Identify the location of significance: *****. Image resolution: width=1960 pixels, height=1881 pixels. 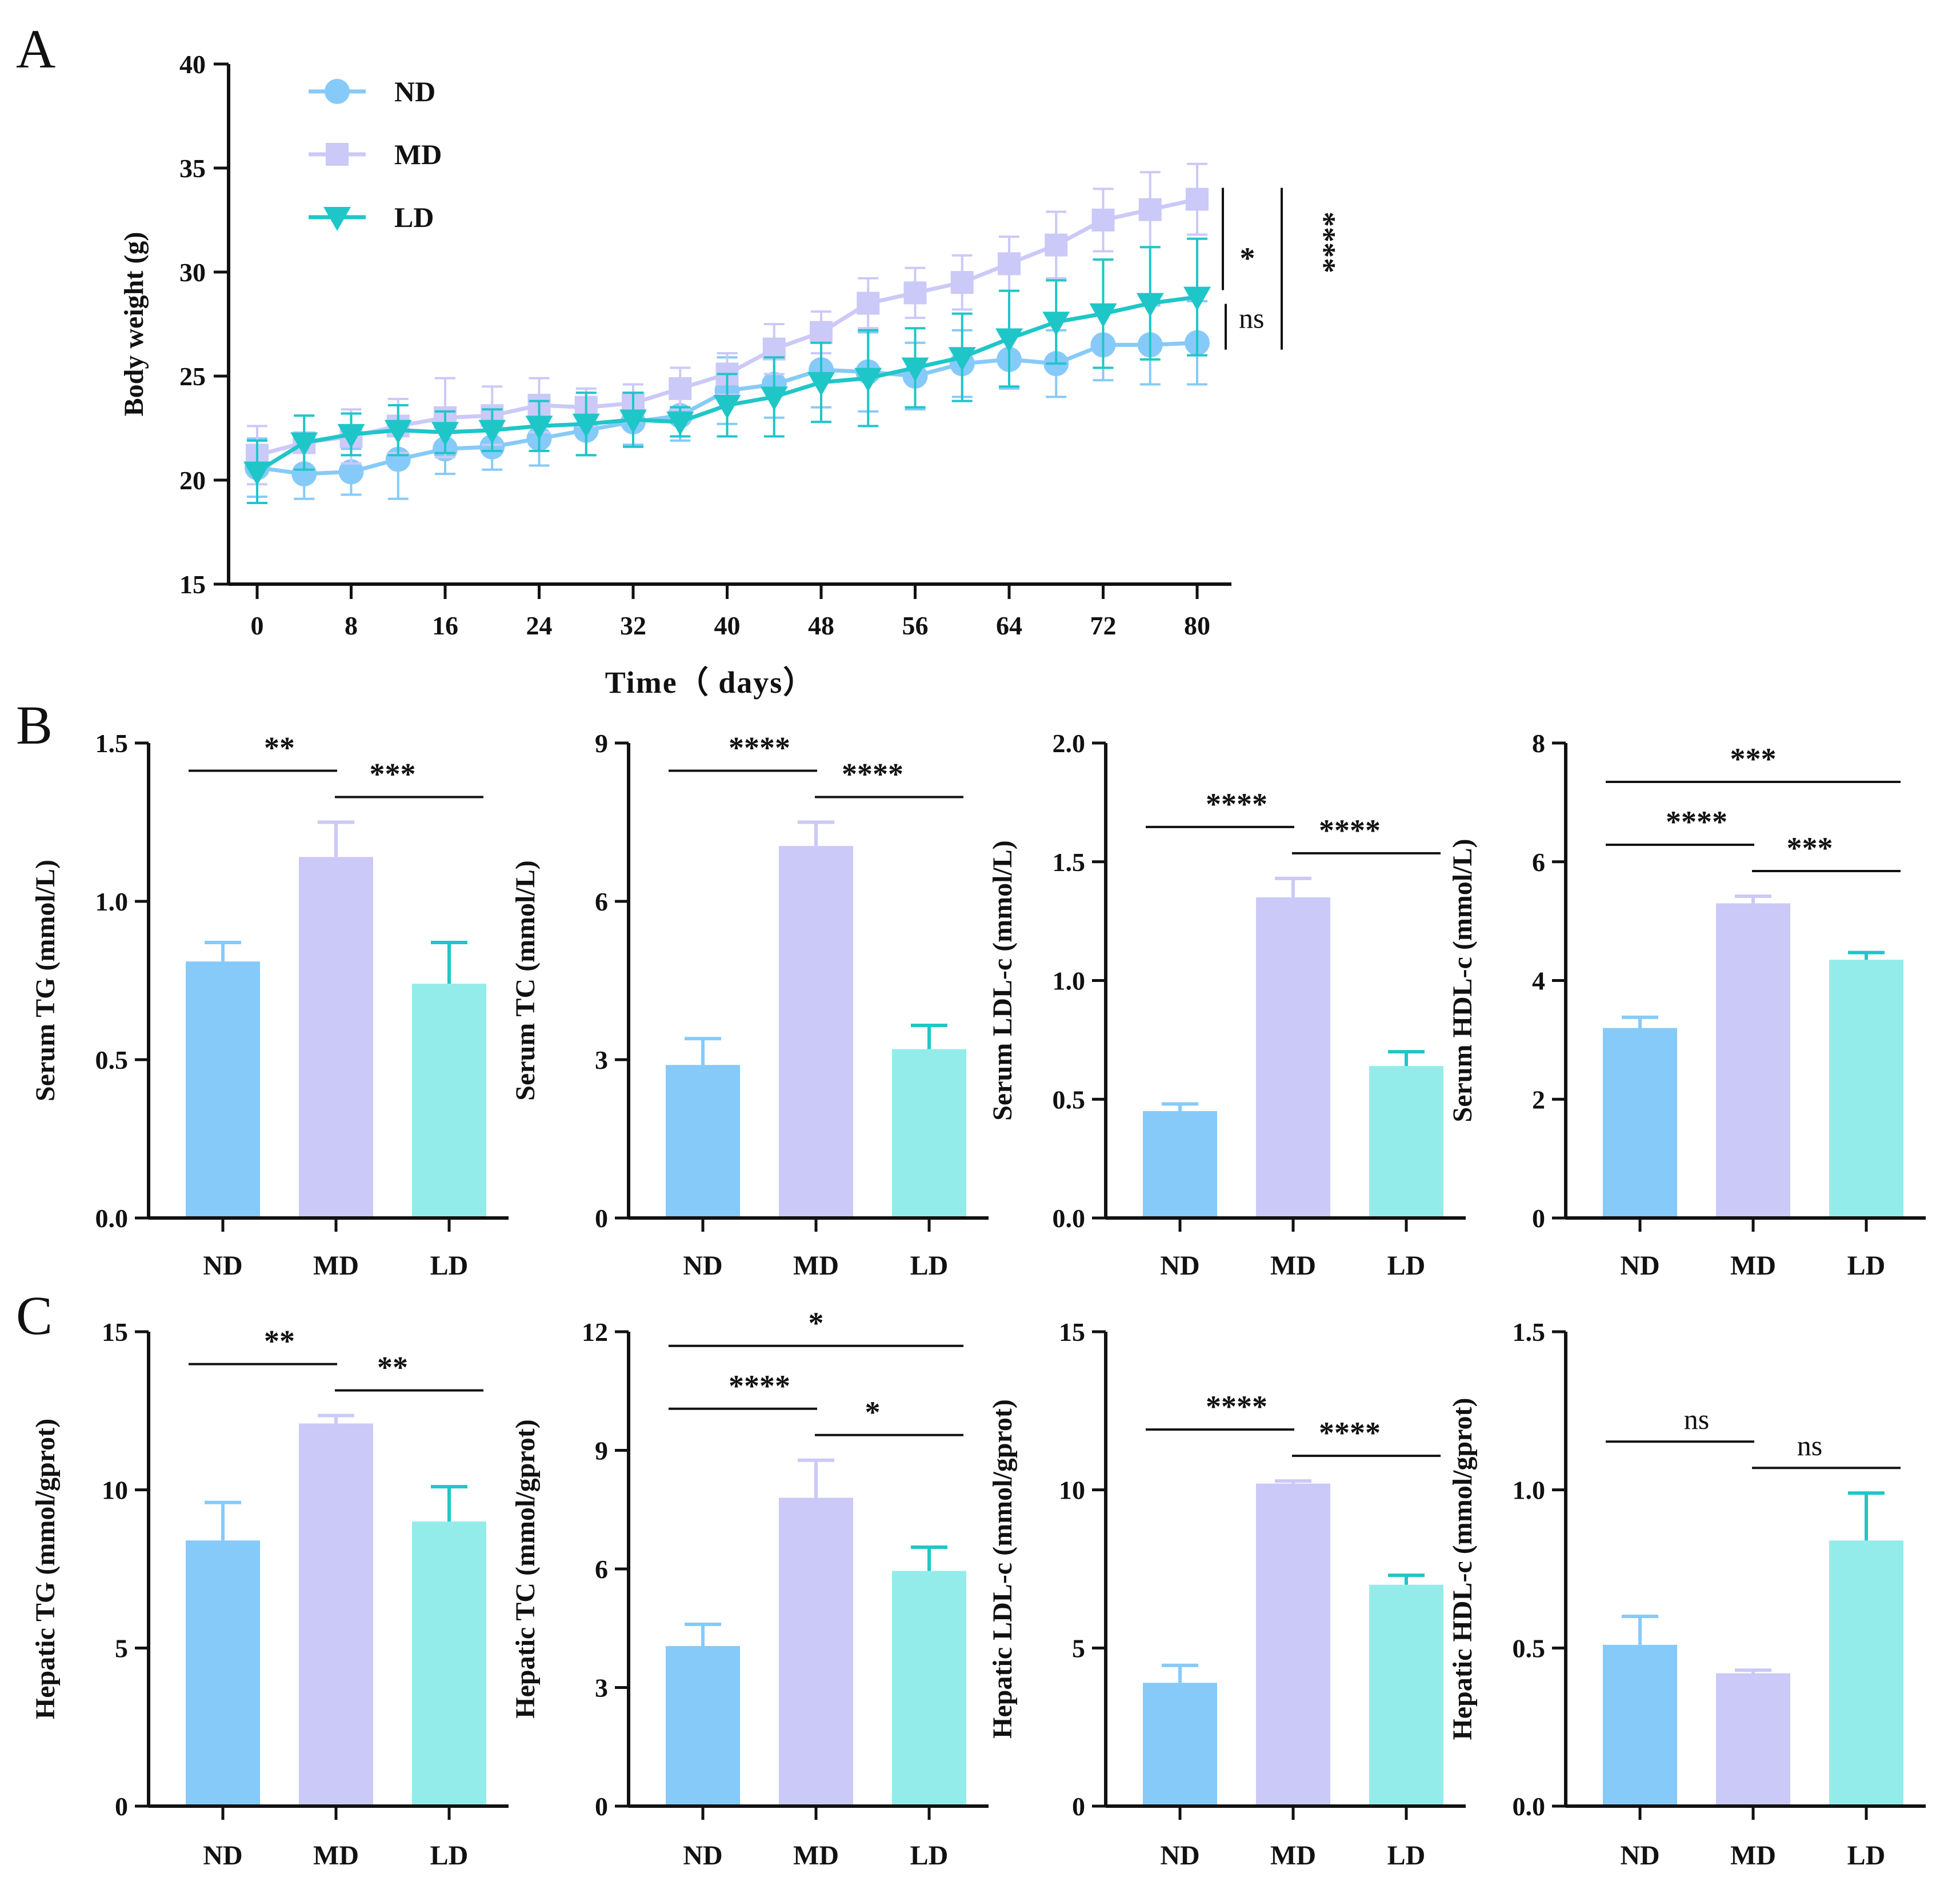
(336, 764).